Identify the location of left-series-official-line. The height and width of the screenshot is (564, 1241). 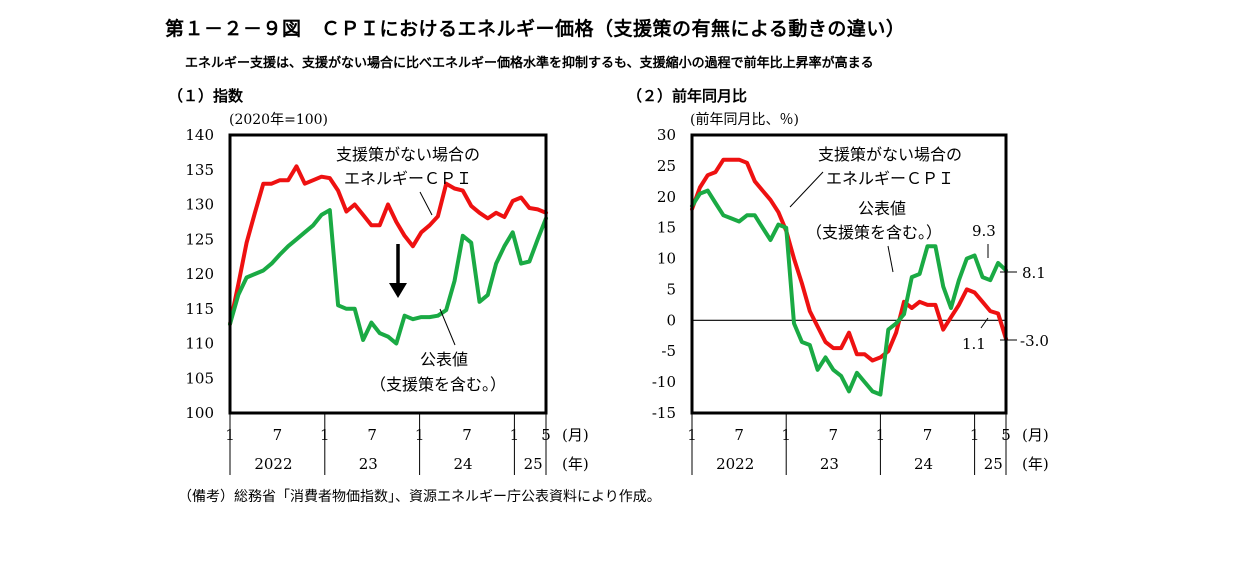
(388, 277).